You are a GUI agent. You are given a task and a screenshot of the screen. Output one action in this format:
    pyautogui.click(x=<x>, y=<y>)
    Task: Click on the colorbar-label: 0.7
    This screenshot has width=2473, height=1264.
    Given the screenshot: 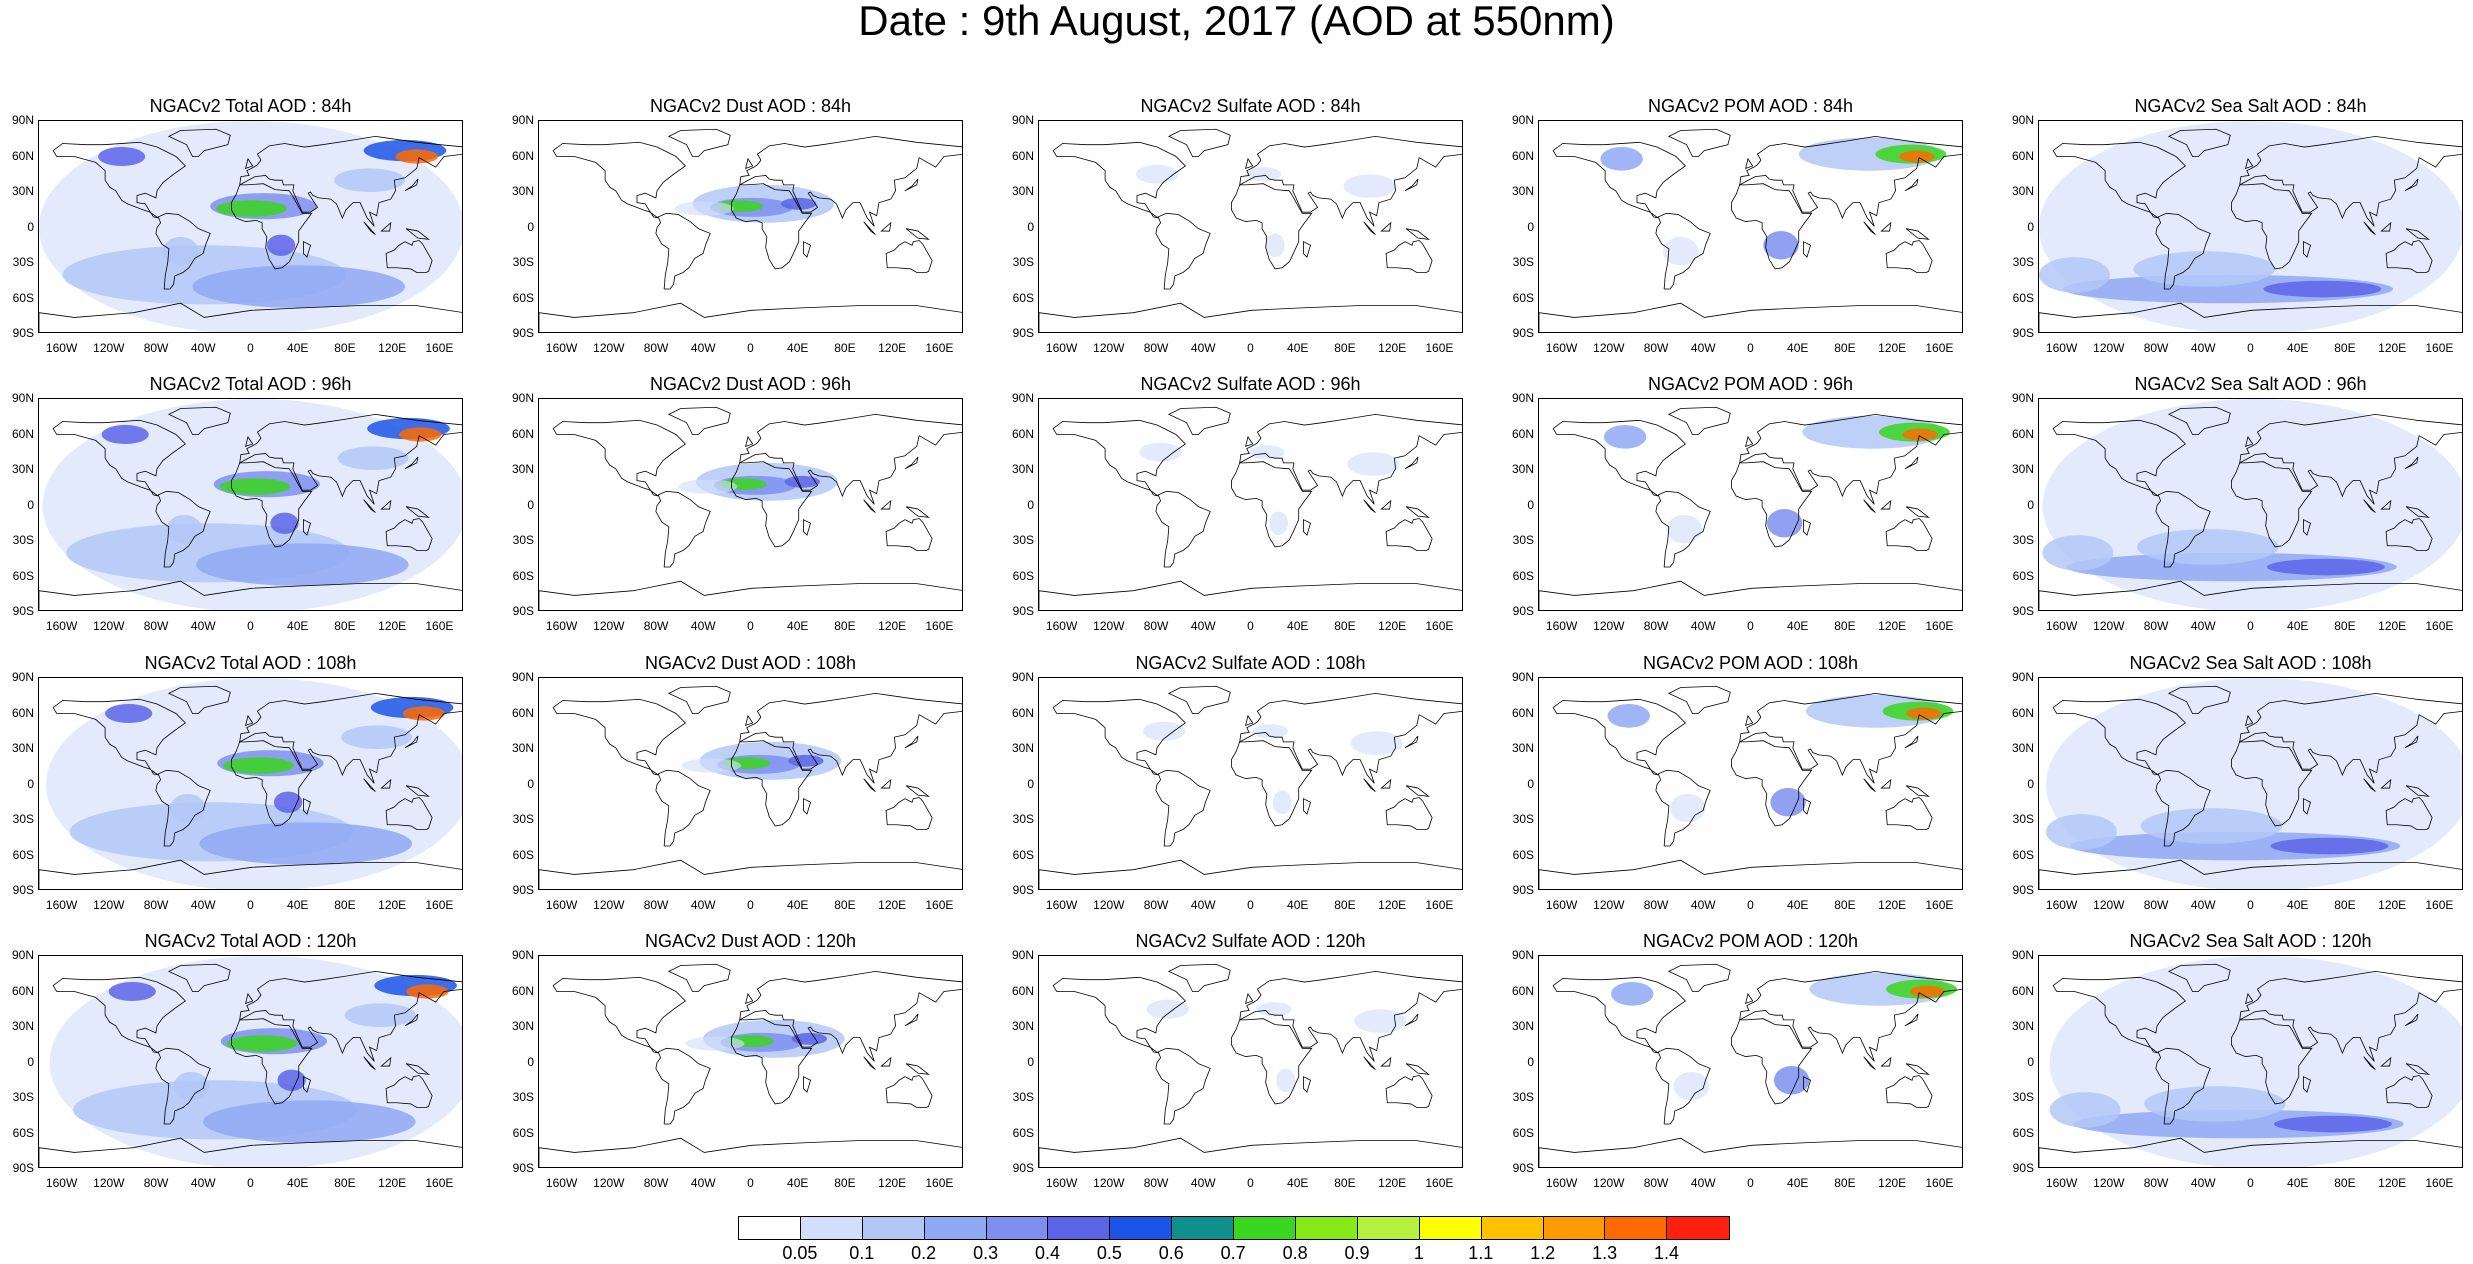 What is the action you would take?
    pyautogui.click(x=1233, y=1253)
    